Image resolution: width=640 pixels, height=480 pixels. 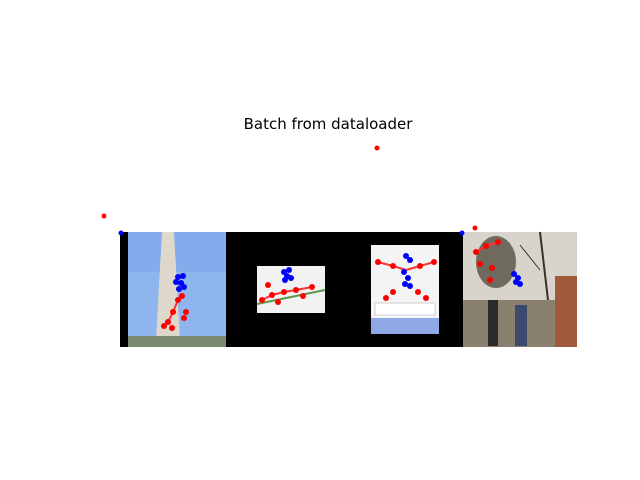 What do you see at coordinates (328, 124) in the screenshot?
I see `figure-title: Batch from dataloader` at bounding box center [328, 124].